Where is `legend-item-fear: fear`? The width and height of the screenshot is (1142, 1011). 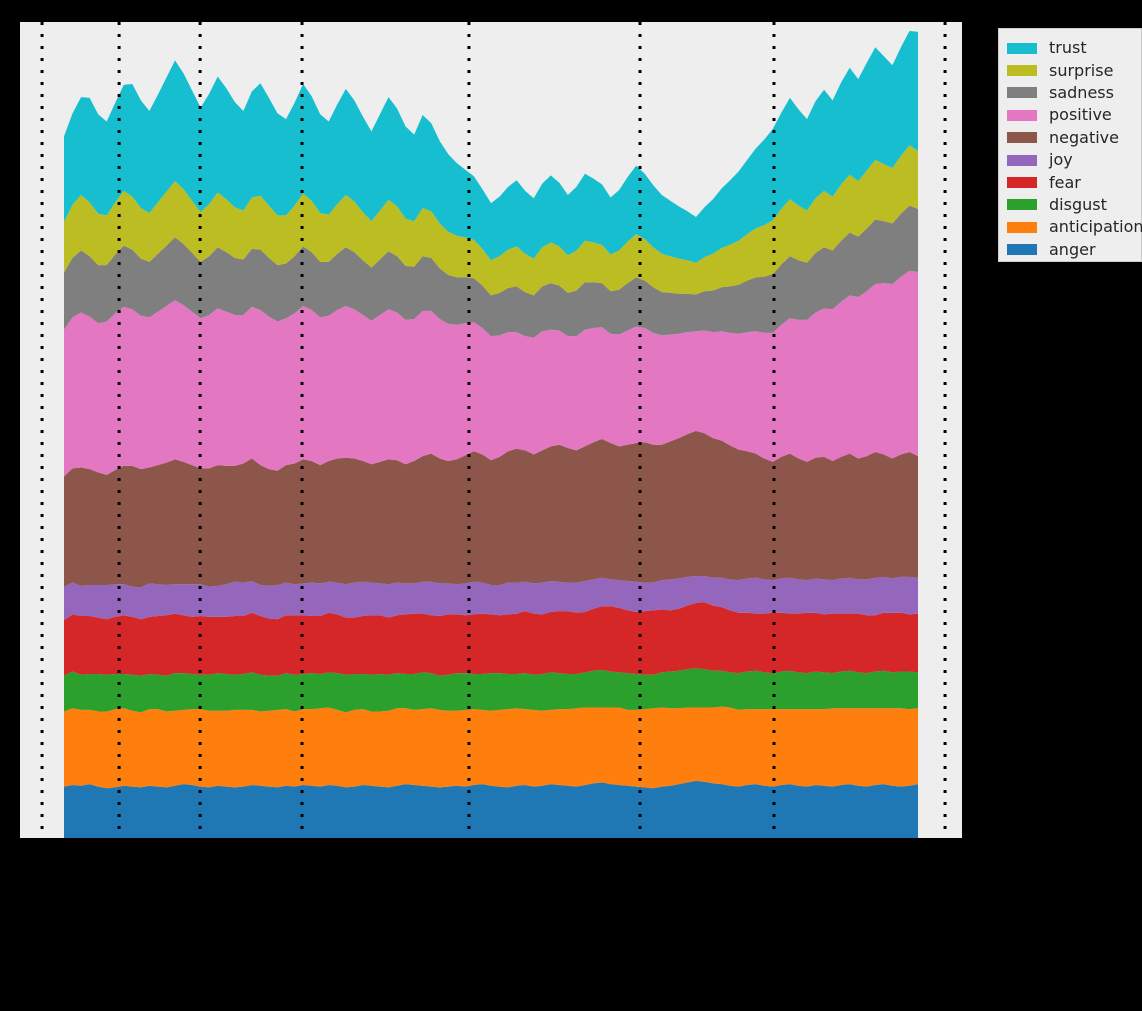
legend-item-fear: fear is located at coordinates (1071, 182).